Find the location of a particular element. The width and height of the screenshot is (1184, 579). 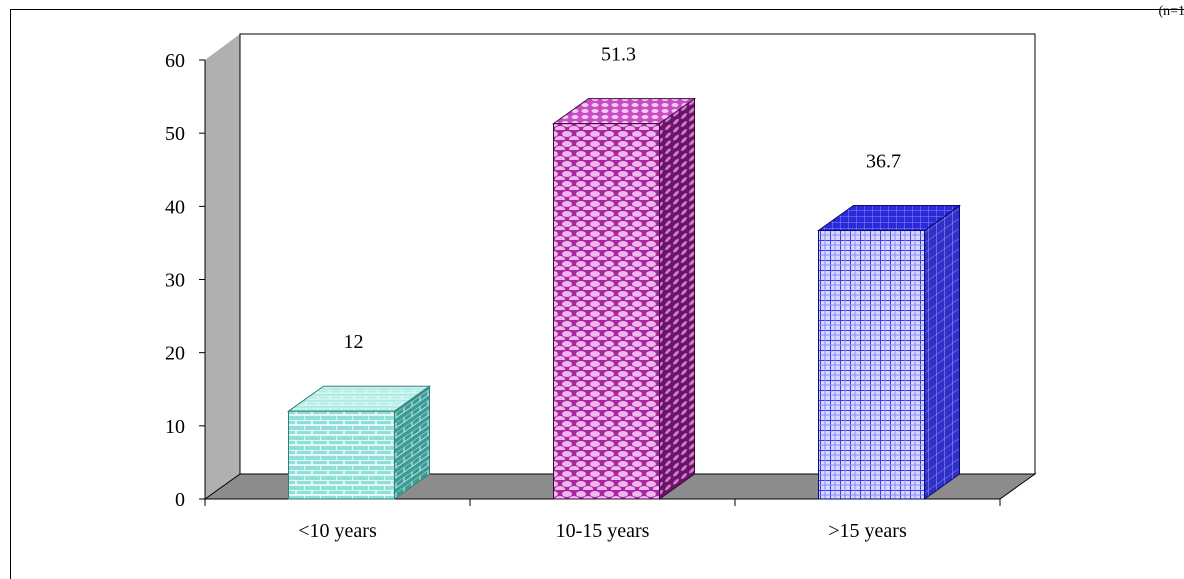

corner-text: (n=1 is located at coordinates (1171, 11).